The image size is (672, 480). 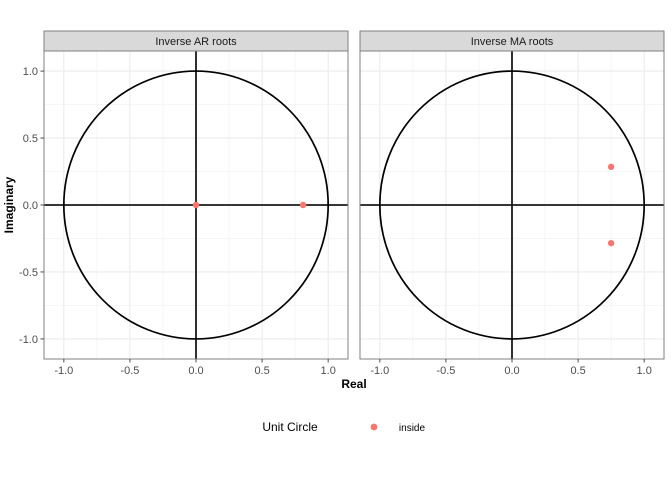 What do you see at coordinates (196, 42) in the screenshot?
I see `facet-strip-label-1: Inverse AR roots` at bounding box center [196, 42].